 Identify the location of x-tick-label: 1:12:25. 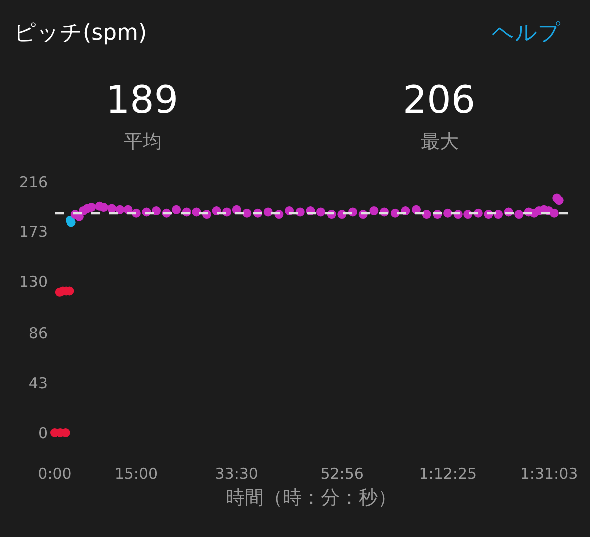
(448, 474).